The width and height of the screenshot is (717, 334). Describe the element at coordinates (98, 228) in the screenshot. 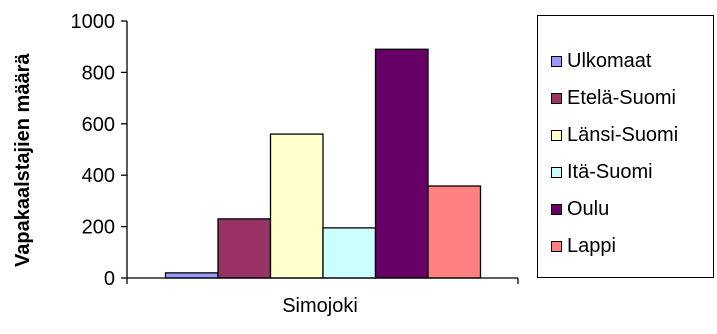

I see `y-tick-label: 200` at that location.